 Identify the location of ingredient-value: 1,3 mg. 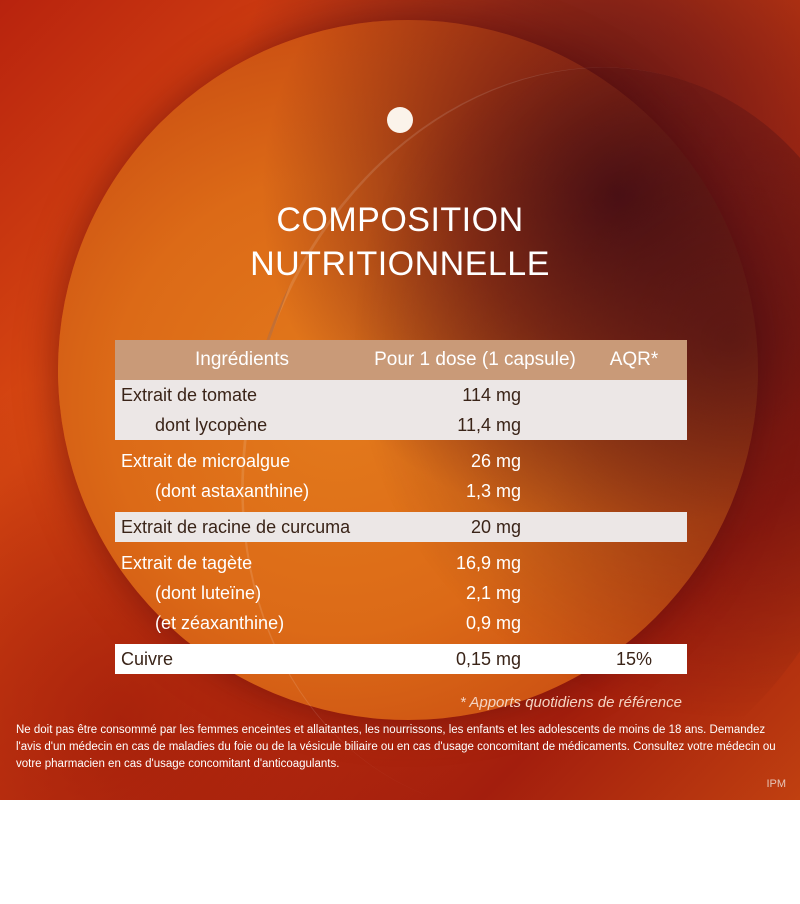
(493, 490).